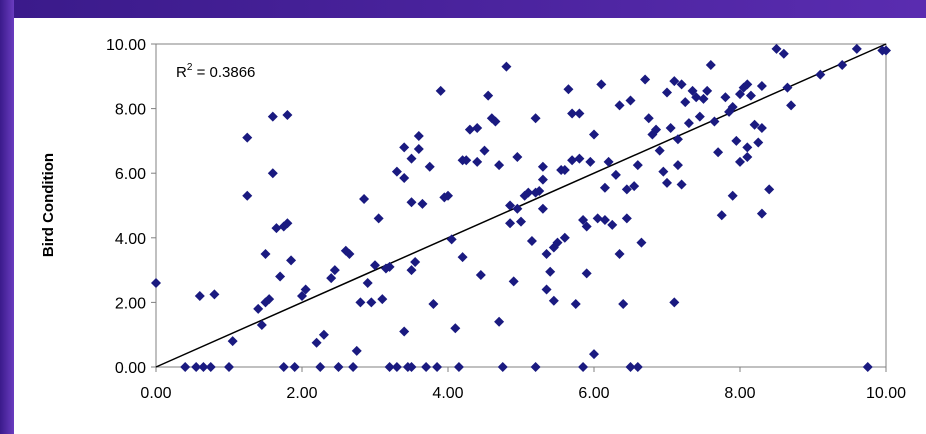  Describe the element at coordinates (190, 67) in the screenshot. I see `r2-superscript: 2` at that location.